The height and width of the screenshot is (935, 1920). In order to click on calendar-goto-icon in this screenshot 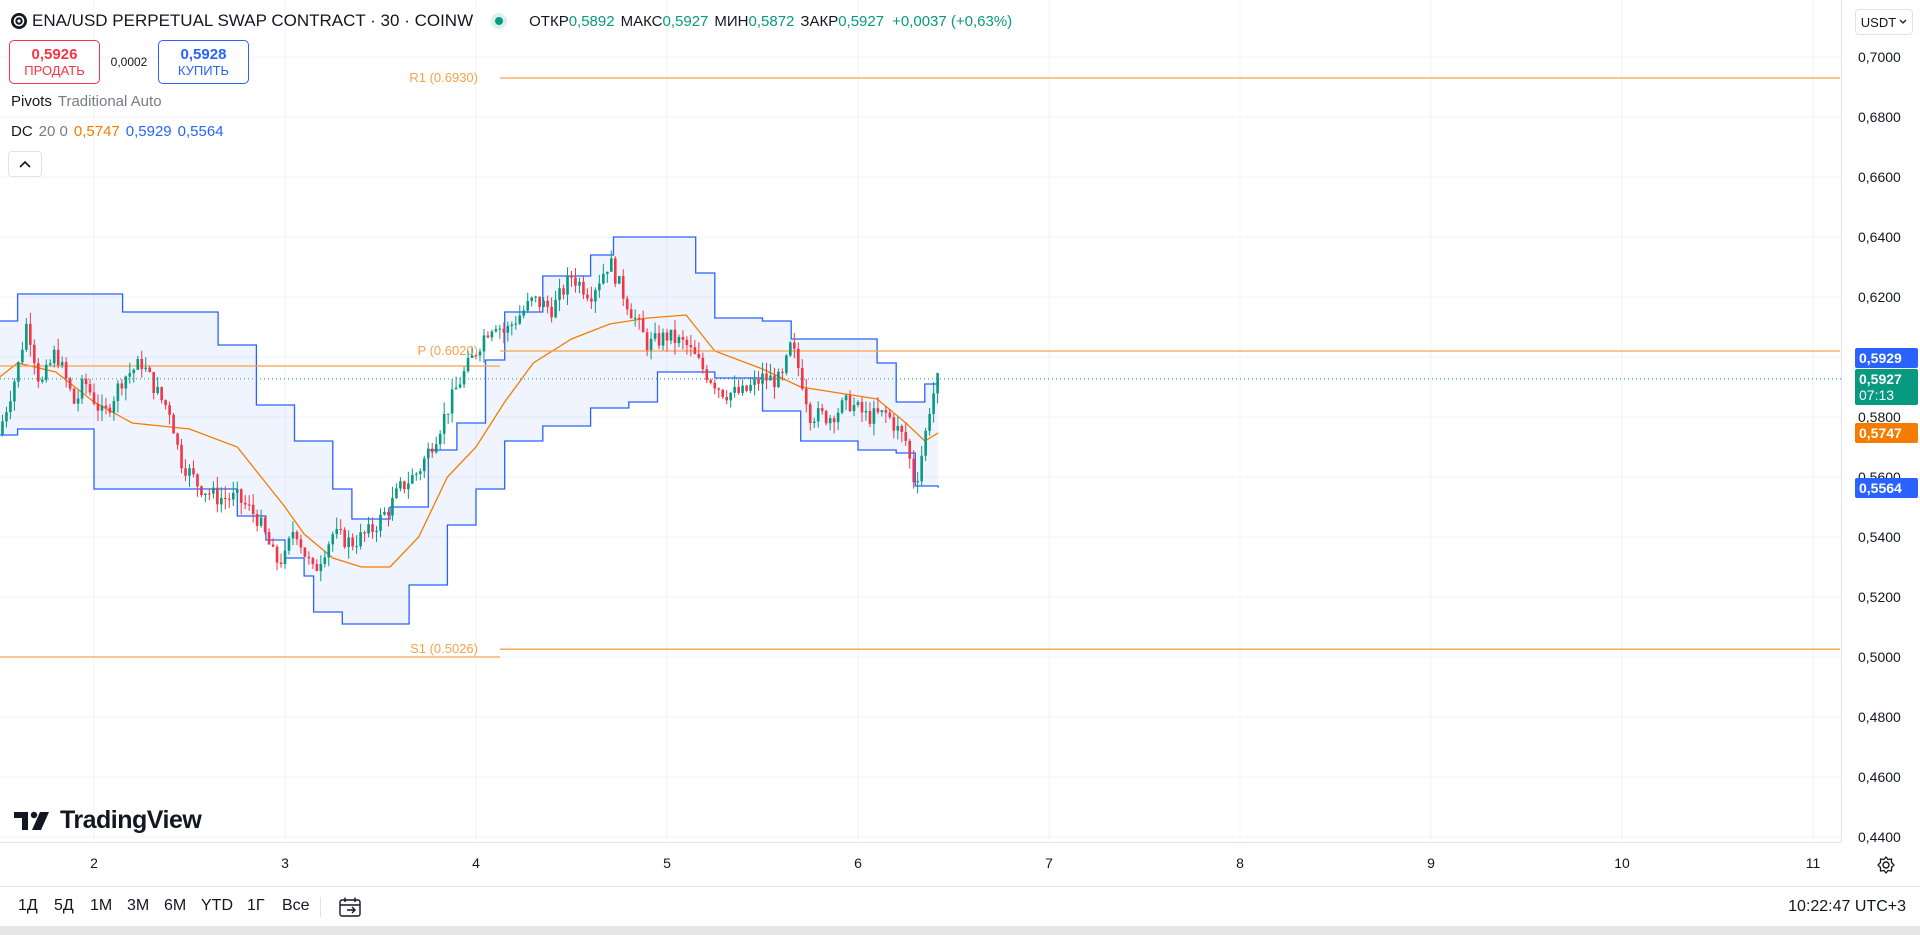, I will do `click(351, 907)`.